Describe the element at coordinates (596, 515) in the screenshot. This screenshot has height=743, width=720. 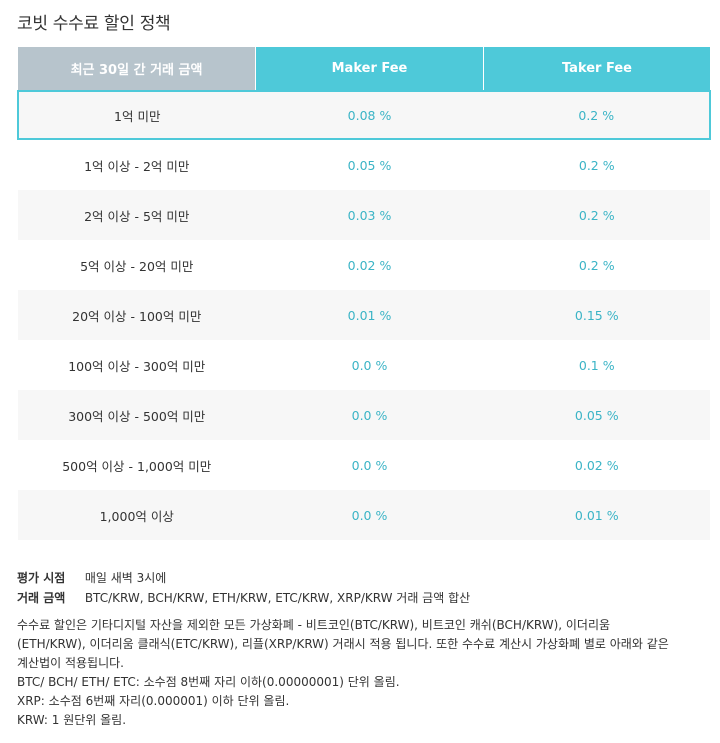
I see `row-taker-fee: 0.01 %` at that location.